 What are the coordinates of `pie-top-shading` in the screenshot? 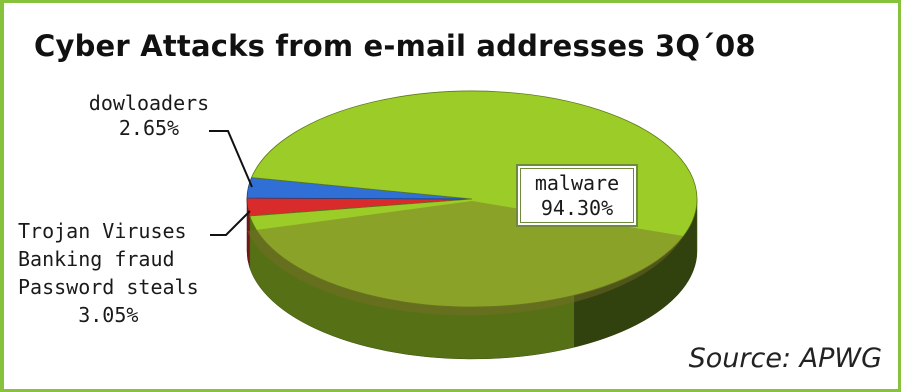 It's located at (465, 258).